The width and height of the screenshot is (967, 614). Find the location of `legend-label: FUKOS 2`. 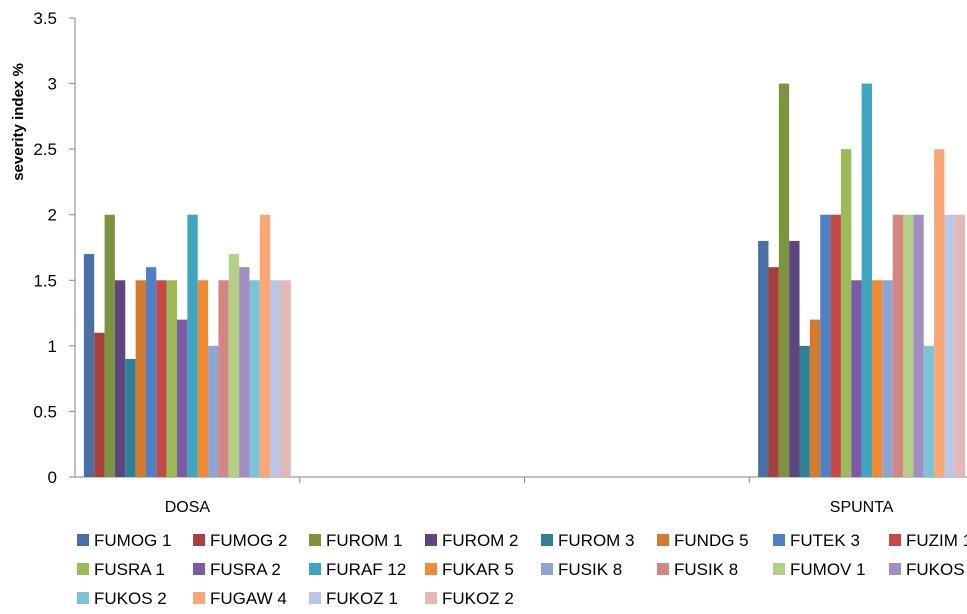

legend-label: FUKOS 2 is located at coordinates (130, 598).